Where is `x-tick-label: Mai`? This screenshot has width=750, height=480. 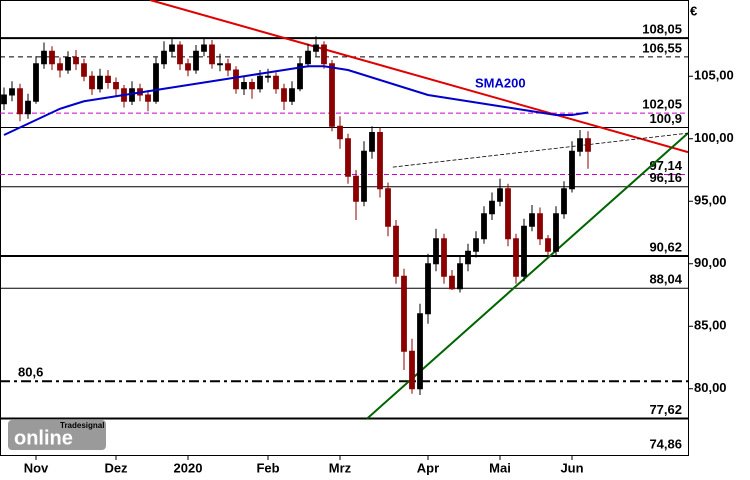 x-tick-label: Mai is located at coordinates (500, 467).